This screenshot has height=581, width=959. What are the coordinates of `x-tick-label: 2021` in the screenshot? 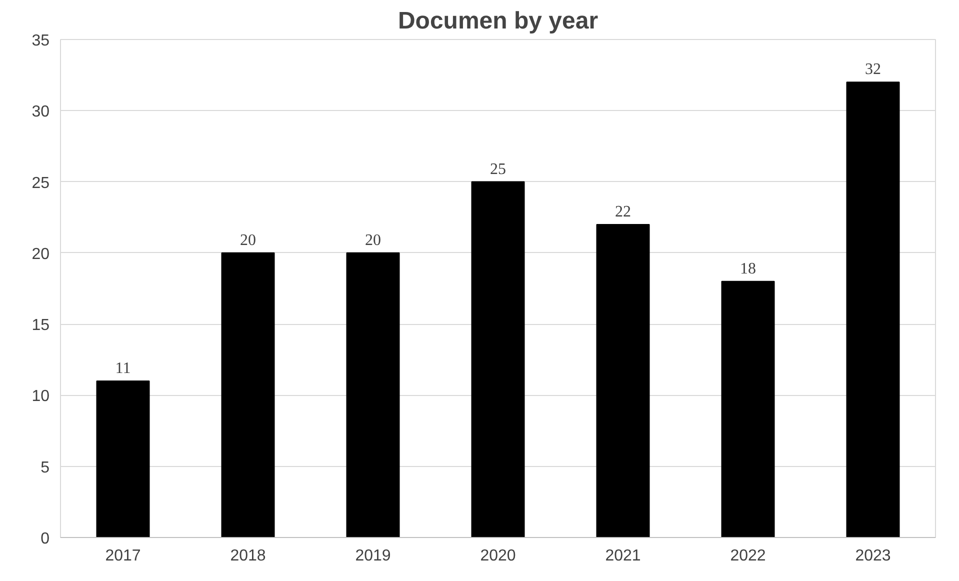 It's located at (623, 556).